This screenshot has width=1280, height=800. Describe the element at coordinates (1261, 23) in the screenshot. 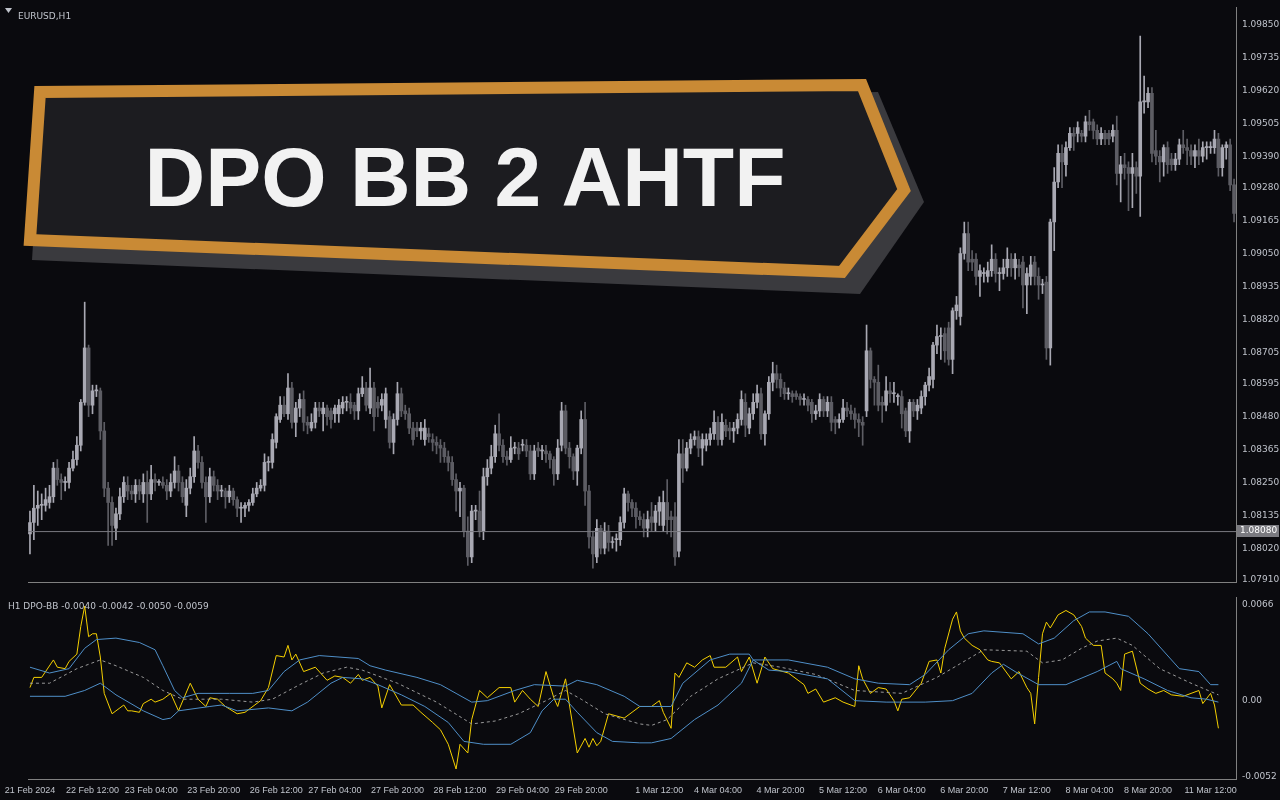

I see `y-tick-label: 1.09850` at that location.